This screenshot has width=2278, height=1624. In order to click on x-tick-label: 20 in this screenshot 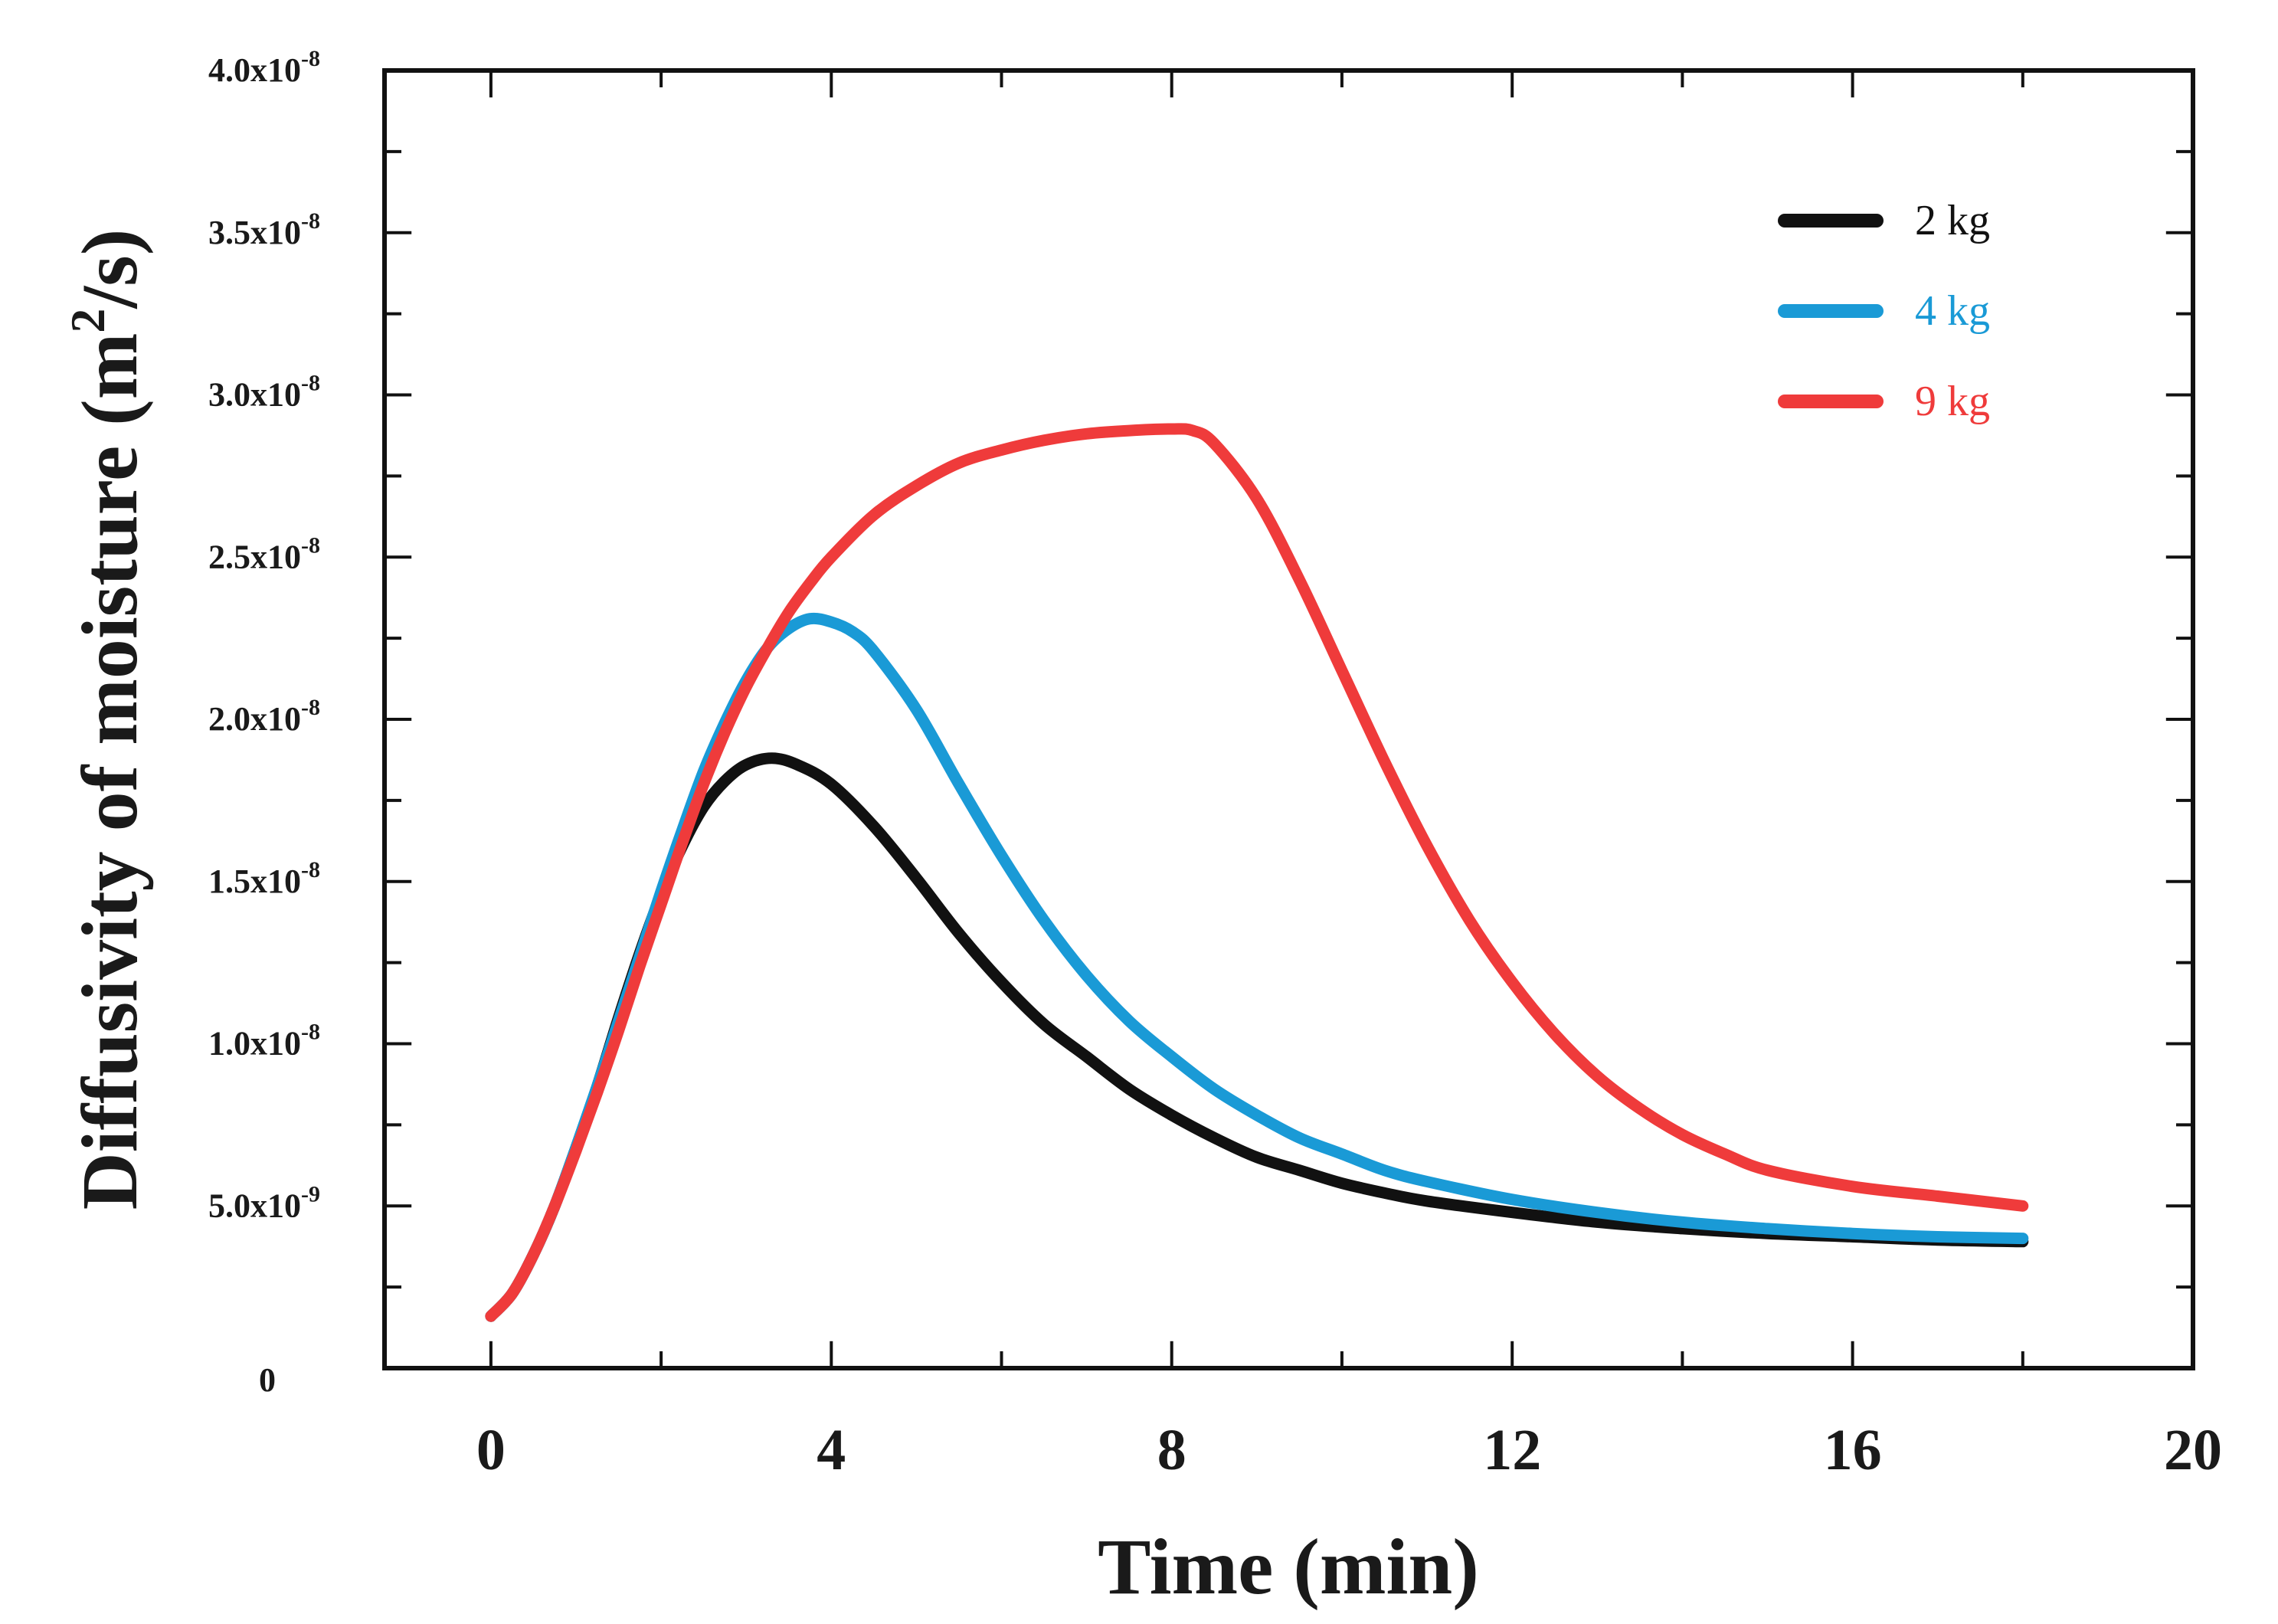, I will do `click(2193, 1450)`.